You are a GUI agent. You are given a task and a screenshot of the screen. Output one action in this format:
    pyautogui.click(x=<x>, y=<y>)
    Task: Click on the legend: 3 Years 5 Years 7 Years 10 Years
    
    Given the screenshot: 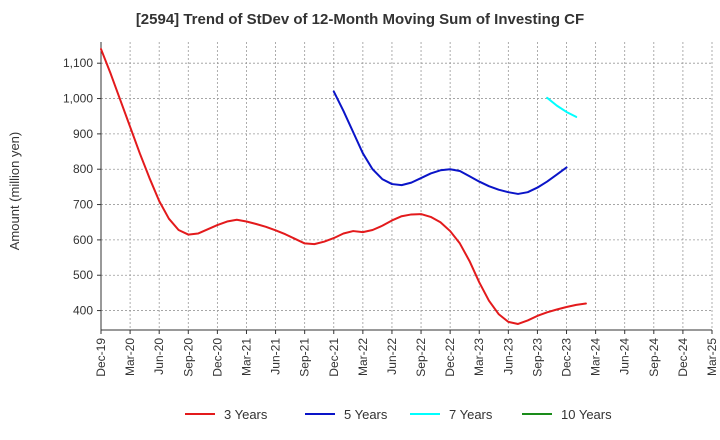 What is the action you would take?
    pyautogui.click(x=398, y=414)
    